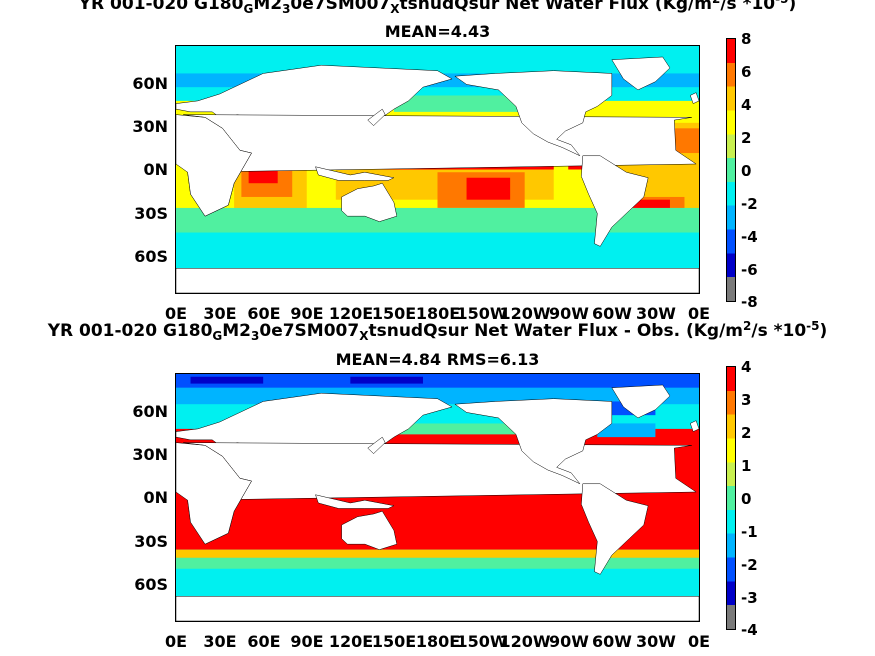 The image size is (875, 656). I want to click on colorbar-tick: 6, so click(746, 72).